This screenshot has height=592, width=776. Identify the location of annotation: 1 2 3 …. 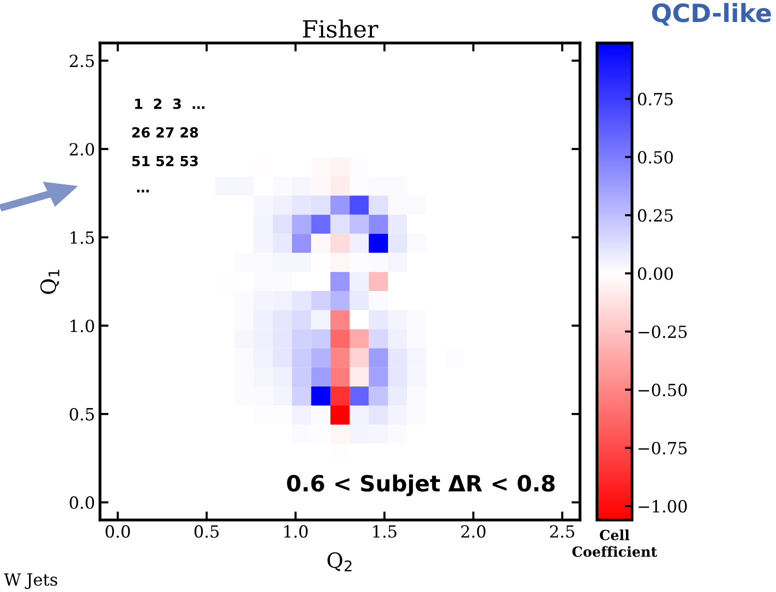
(169, 104).